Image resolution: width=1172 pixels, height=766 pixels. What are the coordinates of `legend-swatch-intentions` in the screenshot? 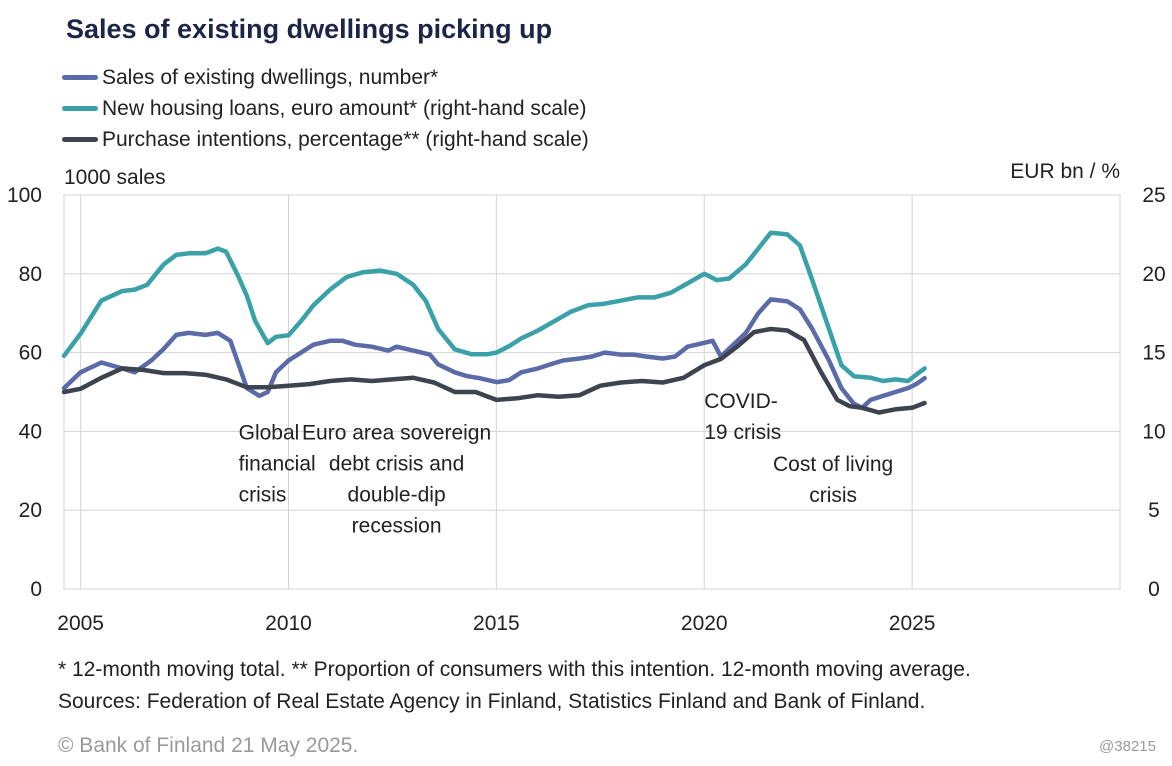 It's located at (80, 139).